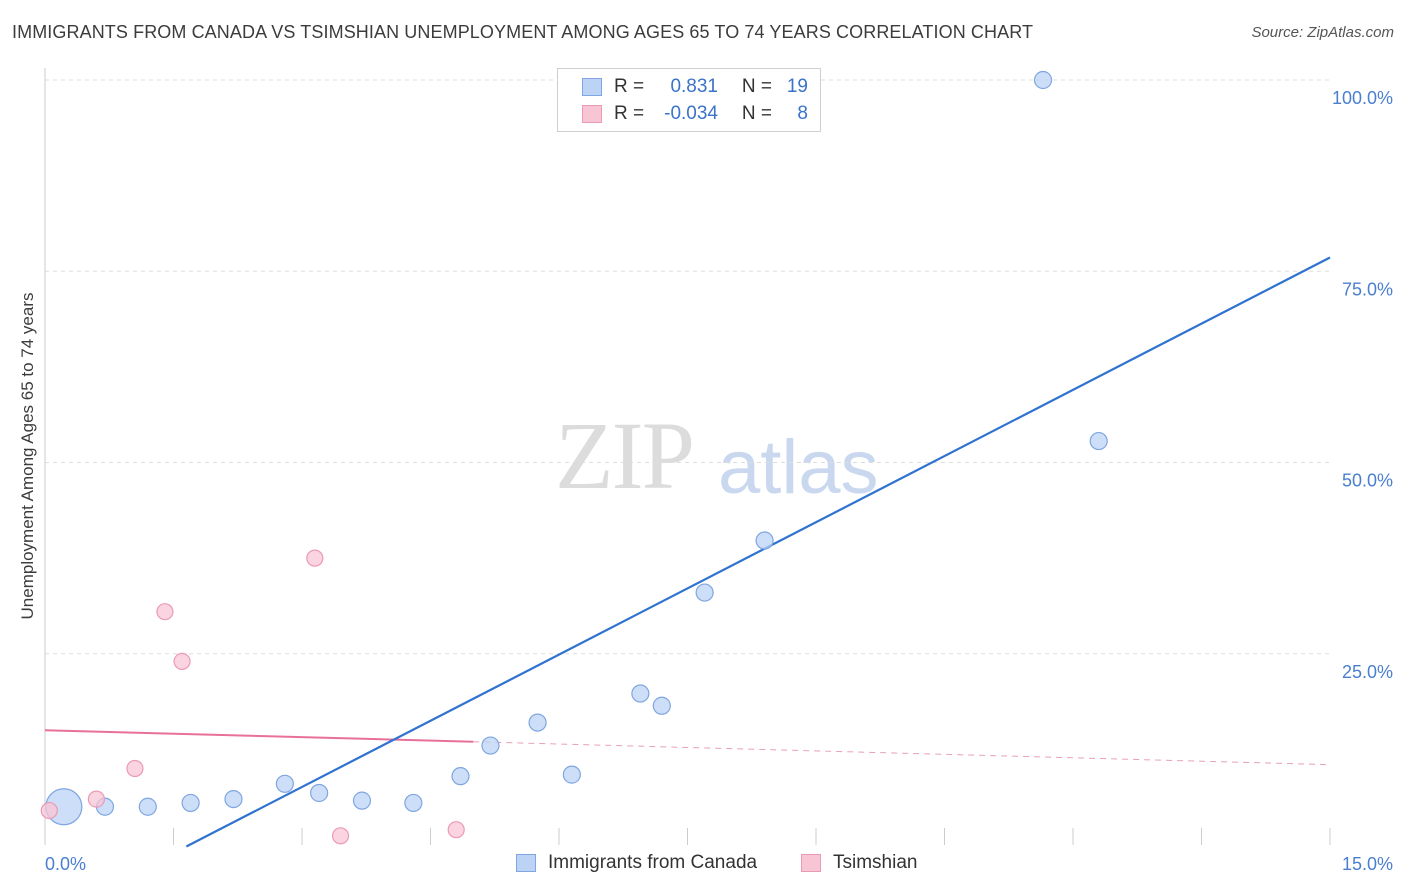 The image size is (1406, 892). What do you see at coordinates (802, 113) in the screenshot?
I see `legend-n-value: 8` at bounding box center [802, 113].